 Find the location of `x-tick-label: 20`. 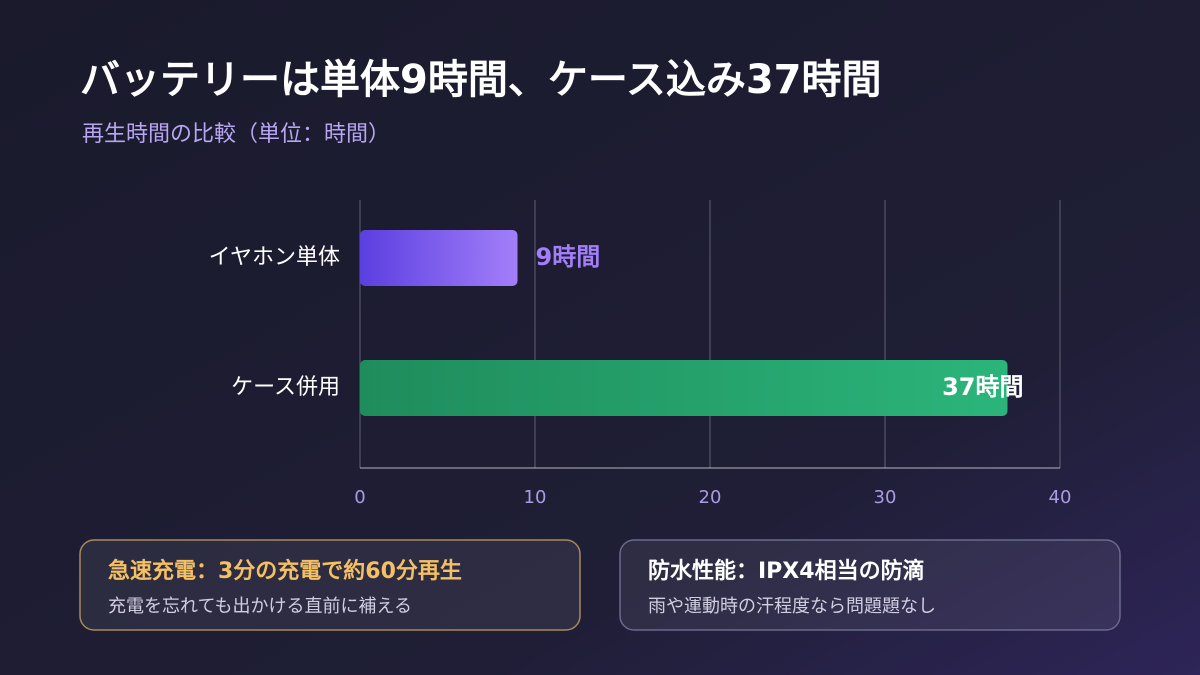

x-tick-label: 20 is located at coordinates (710, 497).